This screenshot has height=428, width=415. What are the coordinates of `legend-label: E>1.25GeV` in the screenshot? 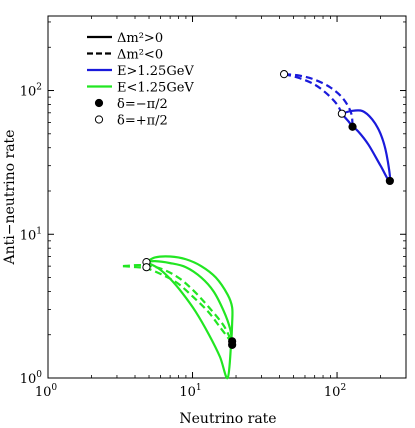 It's located at (155, 71).